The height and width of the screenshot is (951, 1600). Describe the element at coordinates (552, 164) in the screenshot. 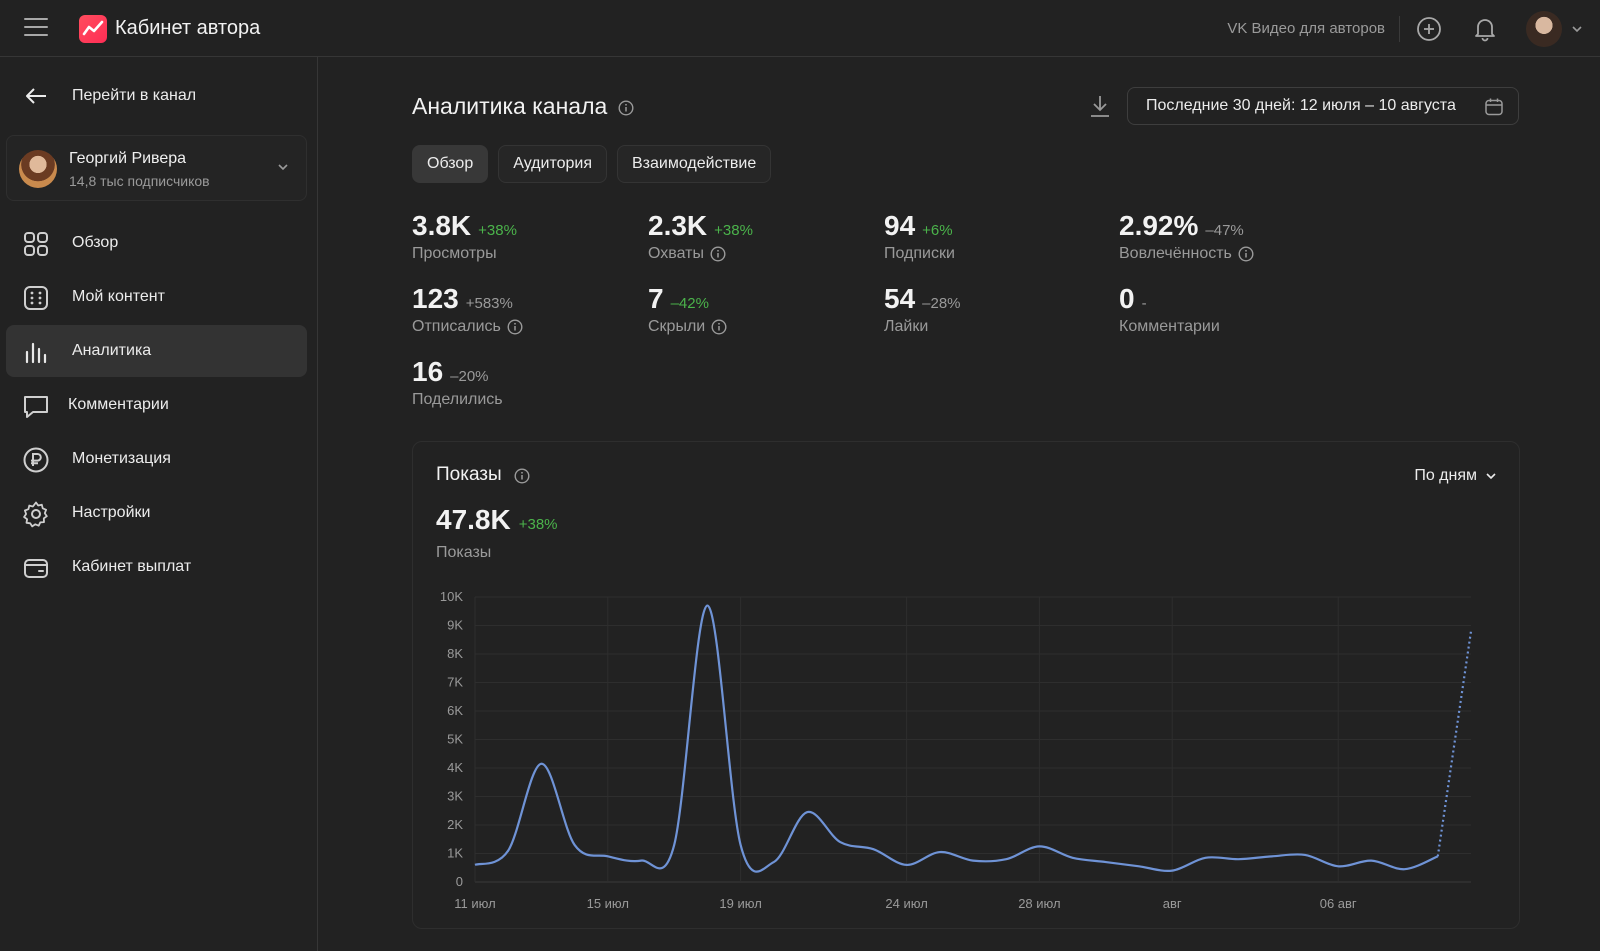

I see `tab-audience: Аудитория` at that location.